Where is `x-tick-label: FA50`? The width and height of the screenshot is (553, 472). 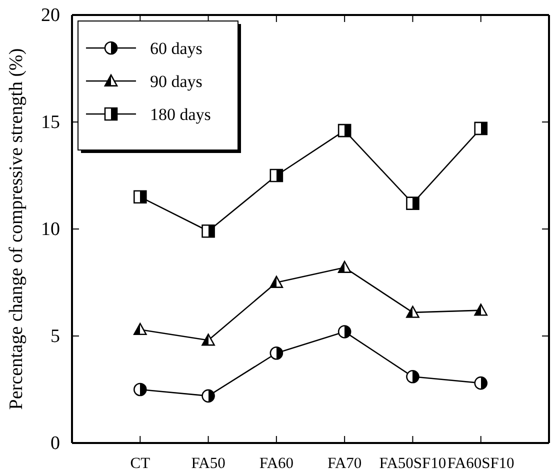 x-tick-label: FA50 is located at coordinates (208, 463).